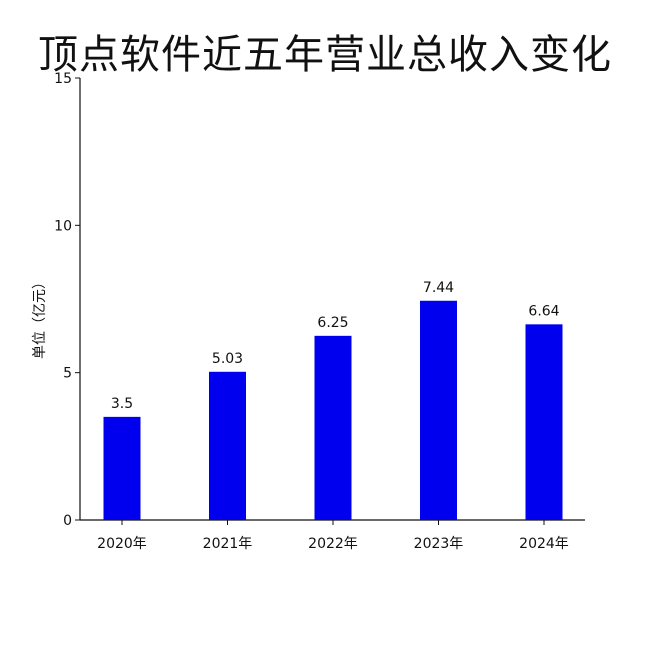 This screenshot has width=650, height=654. Describe the element at coordinates (122, 544) in the screenshot. I see `x-tick-label: 2020年` at that location.